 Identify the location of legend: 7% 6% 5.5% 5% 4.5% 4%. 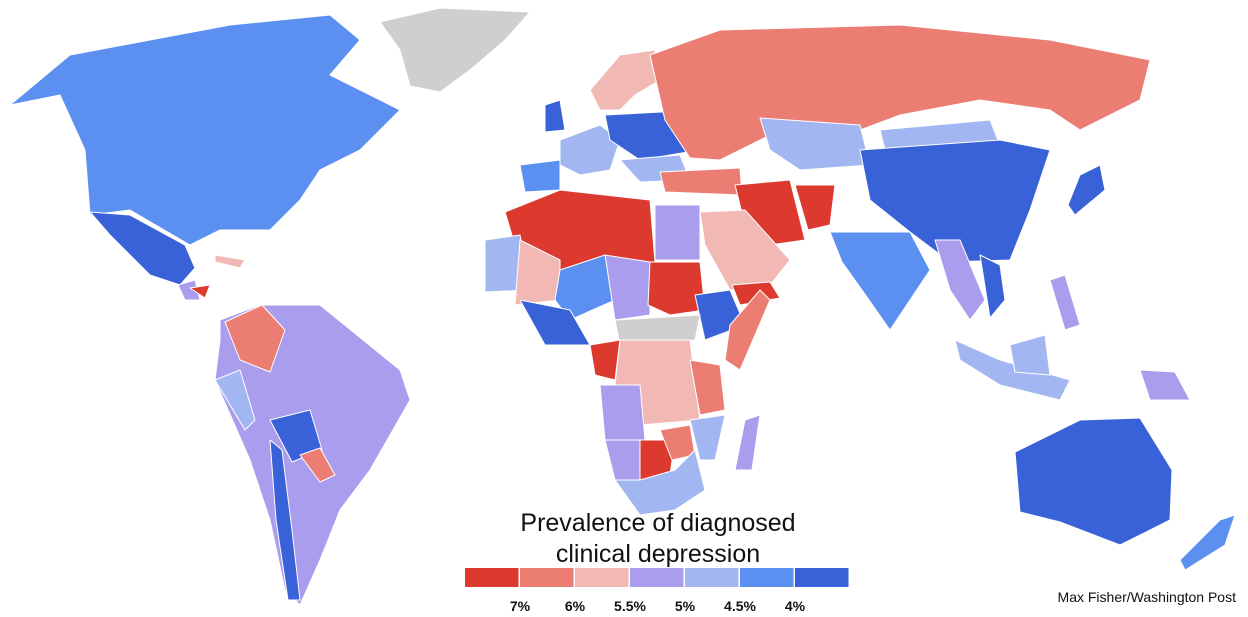
(657, 591).